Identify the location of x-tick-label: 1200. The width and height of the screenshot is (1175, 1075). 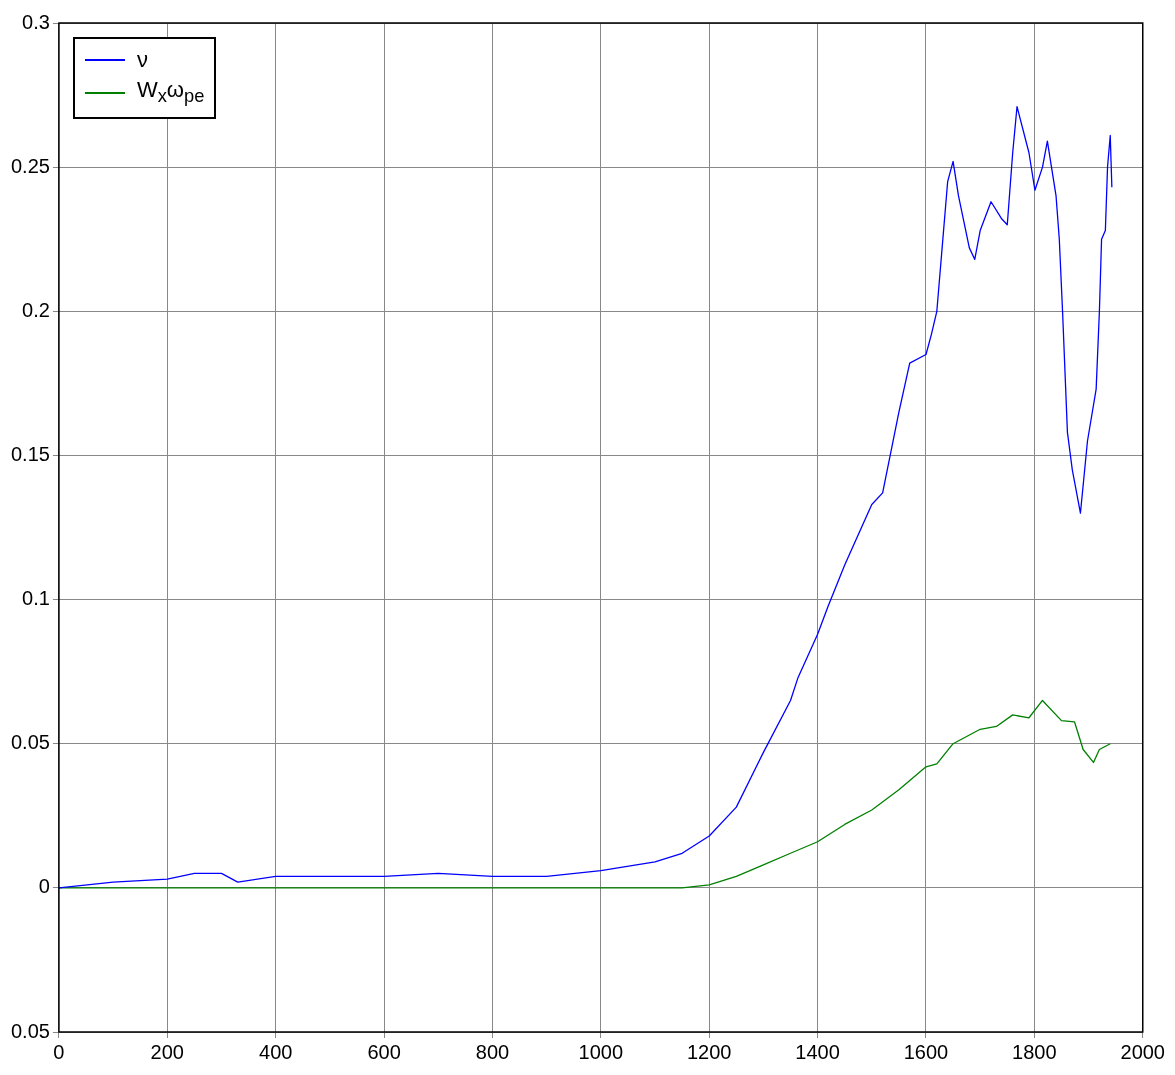
(709, 1051).